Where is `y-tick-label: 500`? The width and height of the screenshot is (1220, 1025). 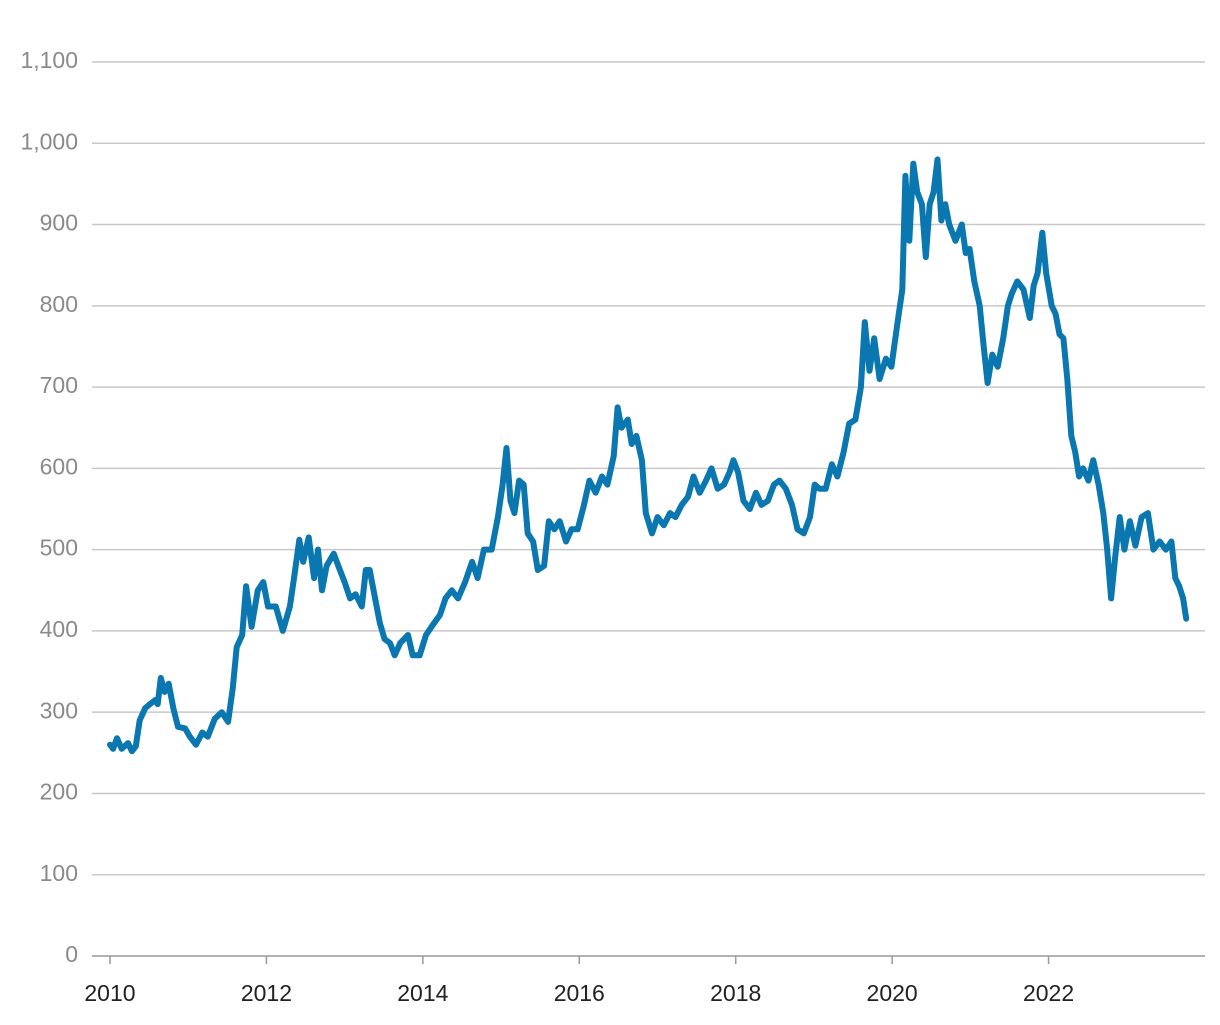
y-tick-label: 500 is located at coordinates (59, 548).